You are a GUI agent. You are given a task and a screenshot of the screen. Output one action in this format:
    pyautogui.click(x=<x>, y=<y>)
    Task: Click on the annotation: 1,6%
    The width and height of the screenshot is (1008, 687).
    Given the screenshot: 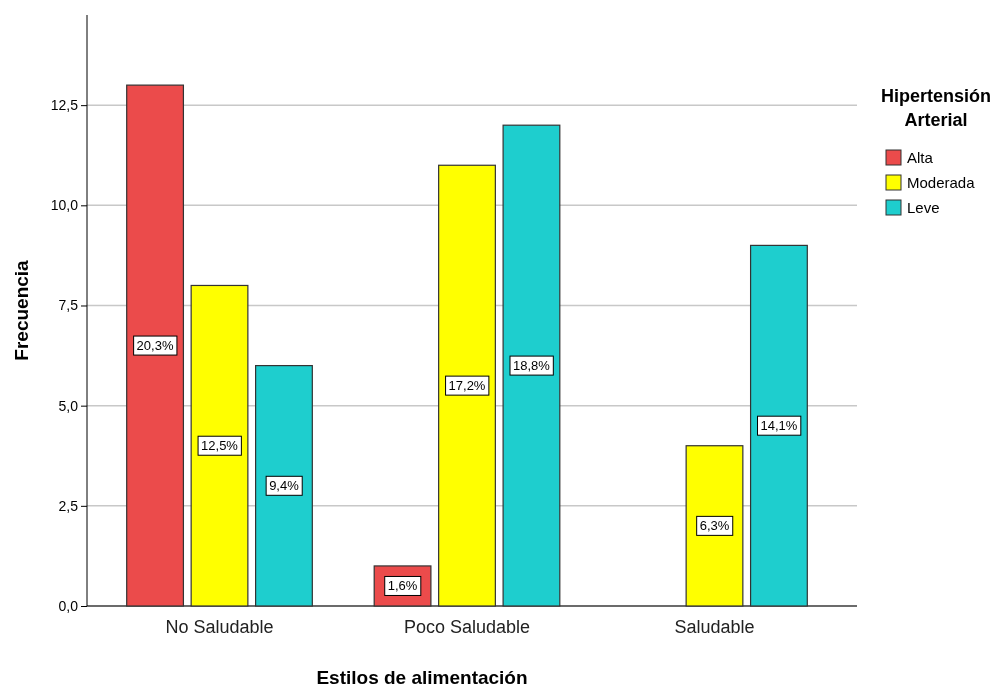 What is the action you would take?
    pyautogui.click(x=402, y=586)
    